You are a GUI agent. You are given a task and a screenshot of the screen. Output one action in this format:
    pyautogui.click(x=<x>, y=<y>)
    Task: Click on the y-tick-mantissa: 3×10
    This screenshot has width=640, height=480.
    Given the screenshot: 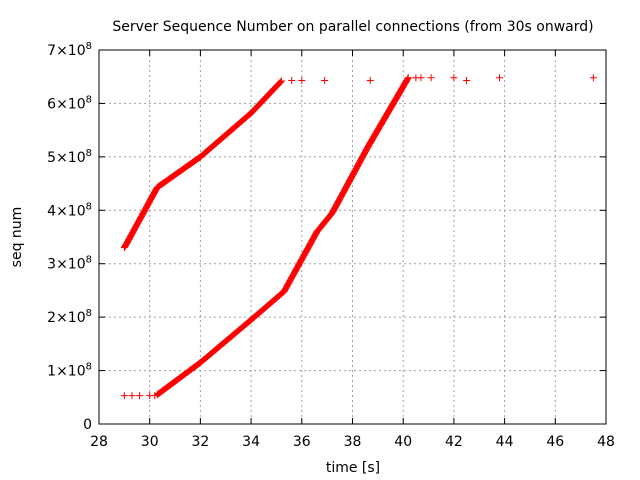 What is the action you would take?
    pyautogui.click(x=66, y=265)
    